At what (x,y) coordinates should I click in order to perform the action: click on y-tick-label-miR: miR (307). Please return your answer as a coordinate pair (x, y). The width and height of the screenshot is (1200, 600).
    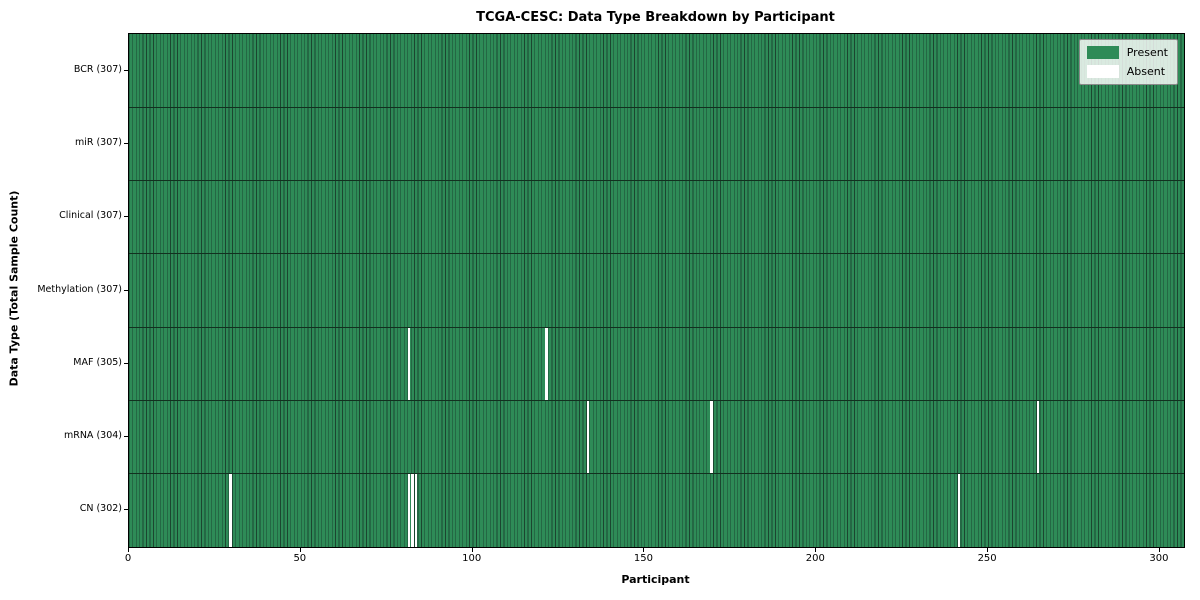
    Looking at the image, I should click on (98, 142).